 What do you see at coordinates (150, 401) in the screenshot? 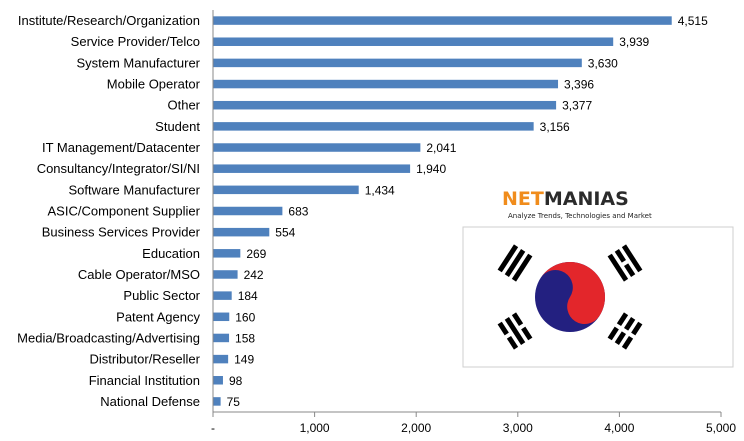
I see `category-label: National Defense` at bounding box center [150, 401].